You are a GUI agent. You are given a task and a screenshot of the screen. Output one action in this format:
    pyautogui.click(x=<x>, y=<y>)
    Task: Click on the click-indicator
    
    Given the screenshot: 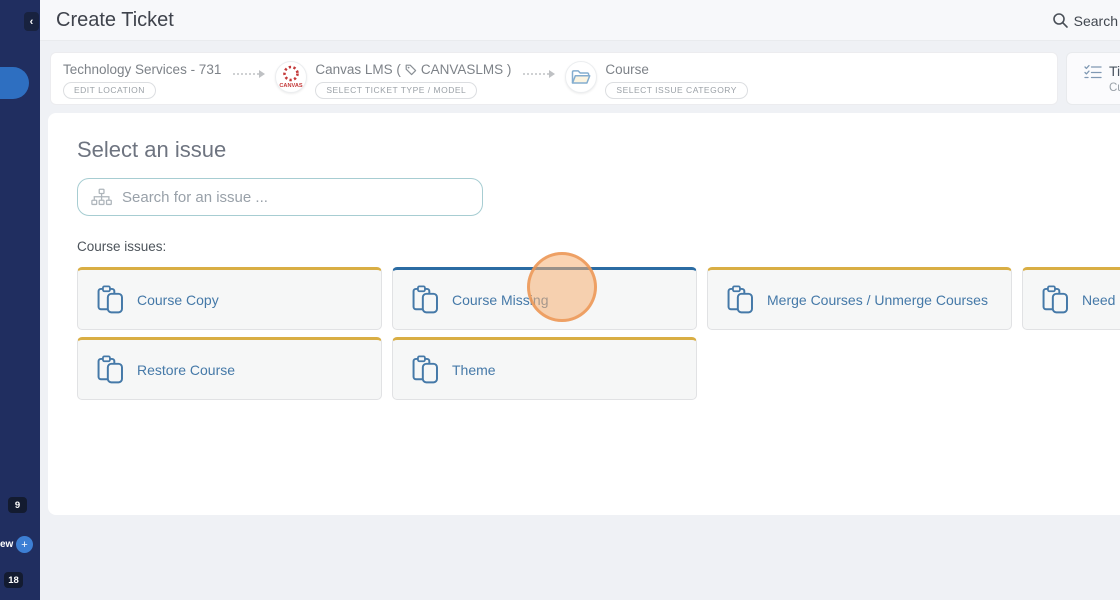 What is the action you would take?
    pyautogui.click(x=562, y=287)
    